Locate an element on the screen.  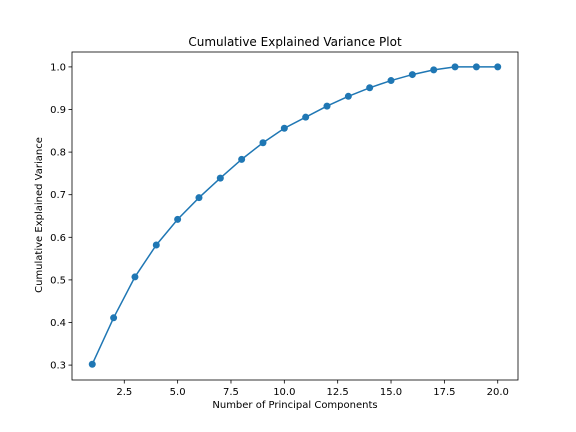
x-tick-label: 17.5 is located at coordinates (444, 392).